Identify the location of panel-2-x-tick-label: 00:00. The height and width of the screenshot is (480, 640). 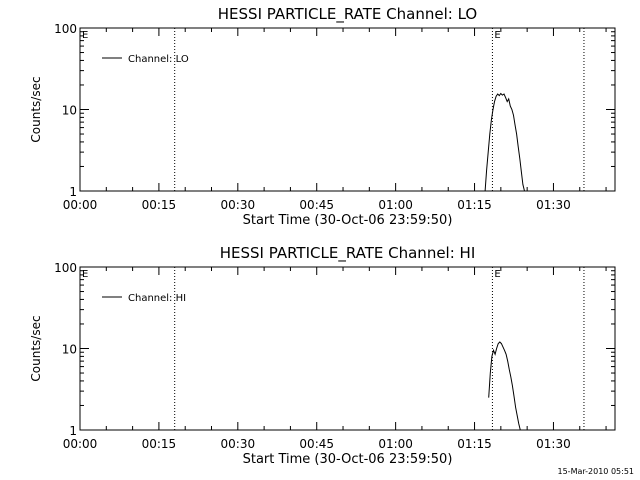
(80, 444).